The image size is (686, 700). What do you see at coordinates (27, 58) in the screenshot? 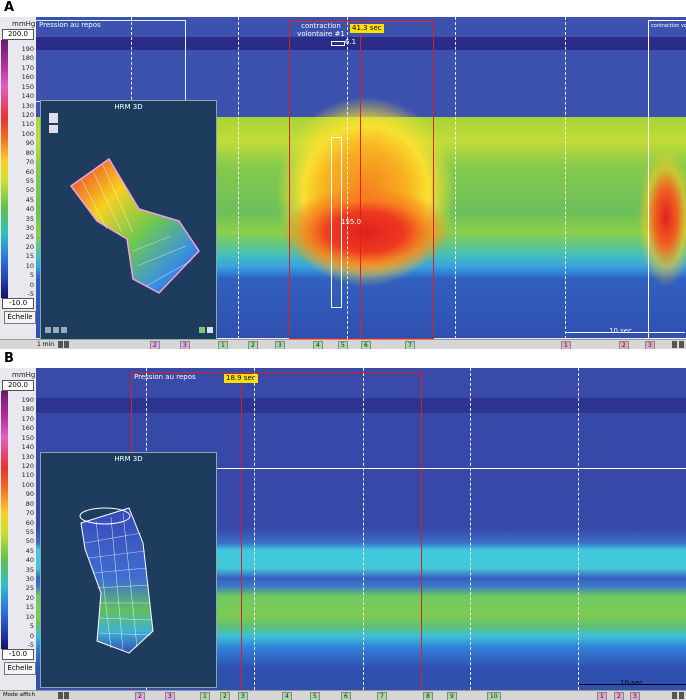
I see `scale-tick: 180` at bounding box center [27, 58].